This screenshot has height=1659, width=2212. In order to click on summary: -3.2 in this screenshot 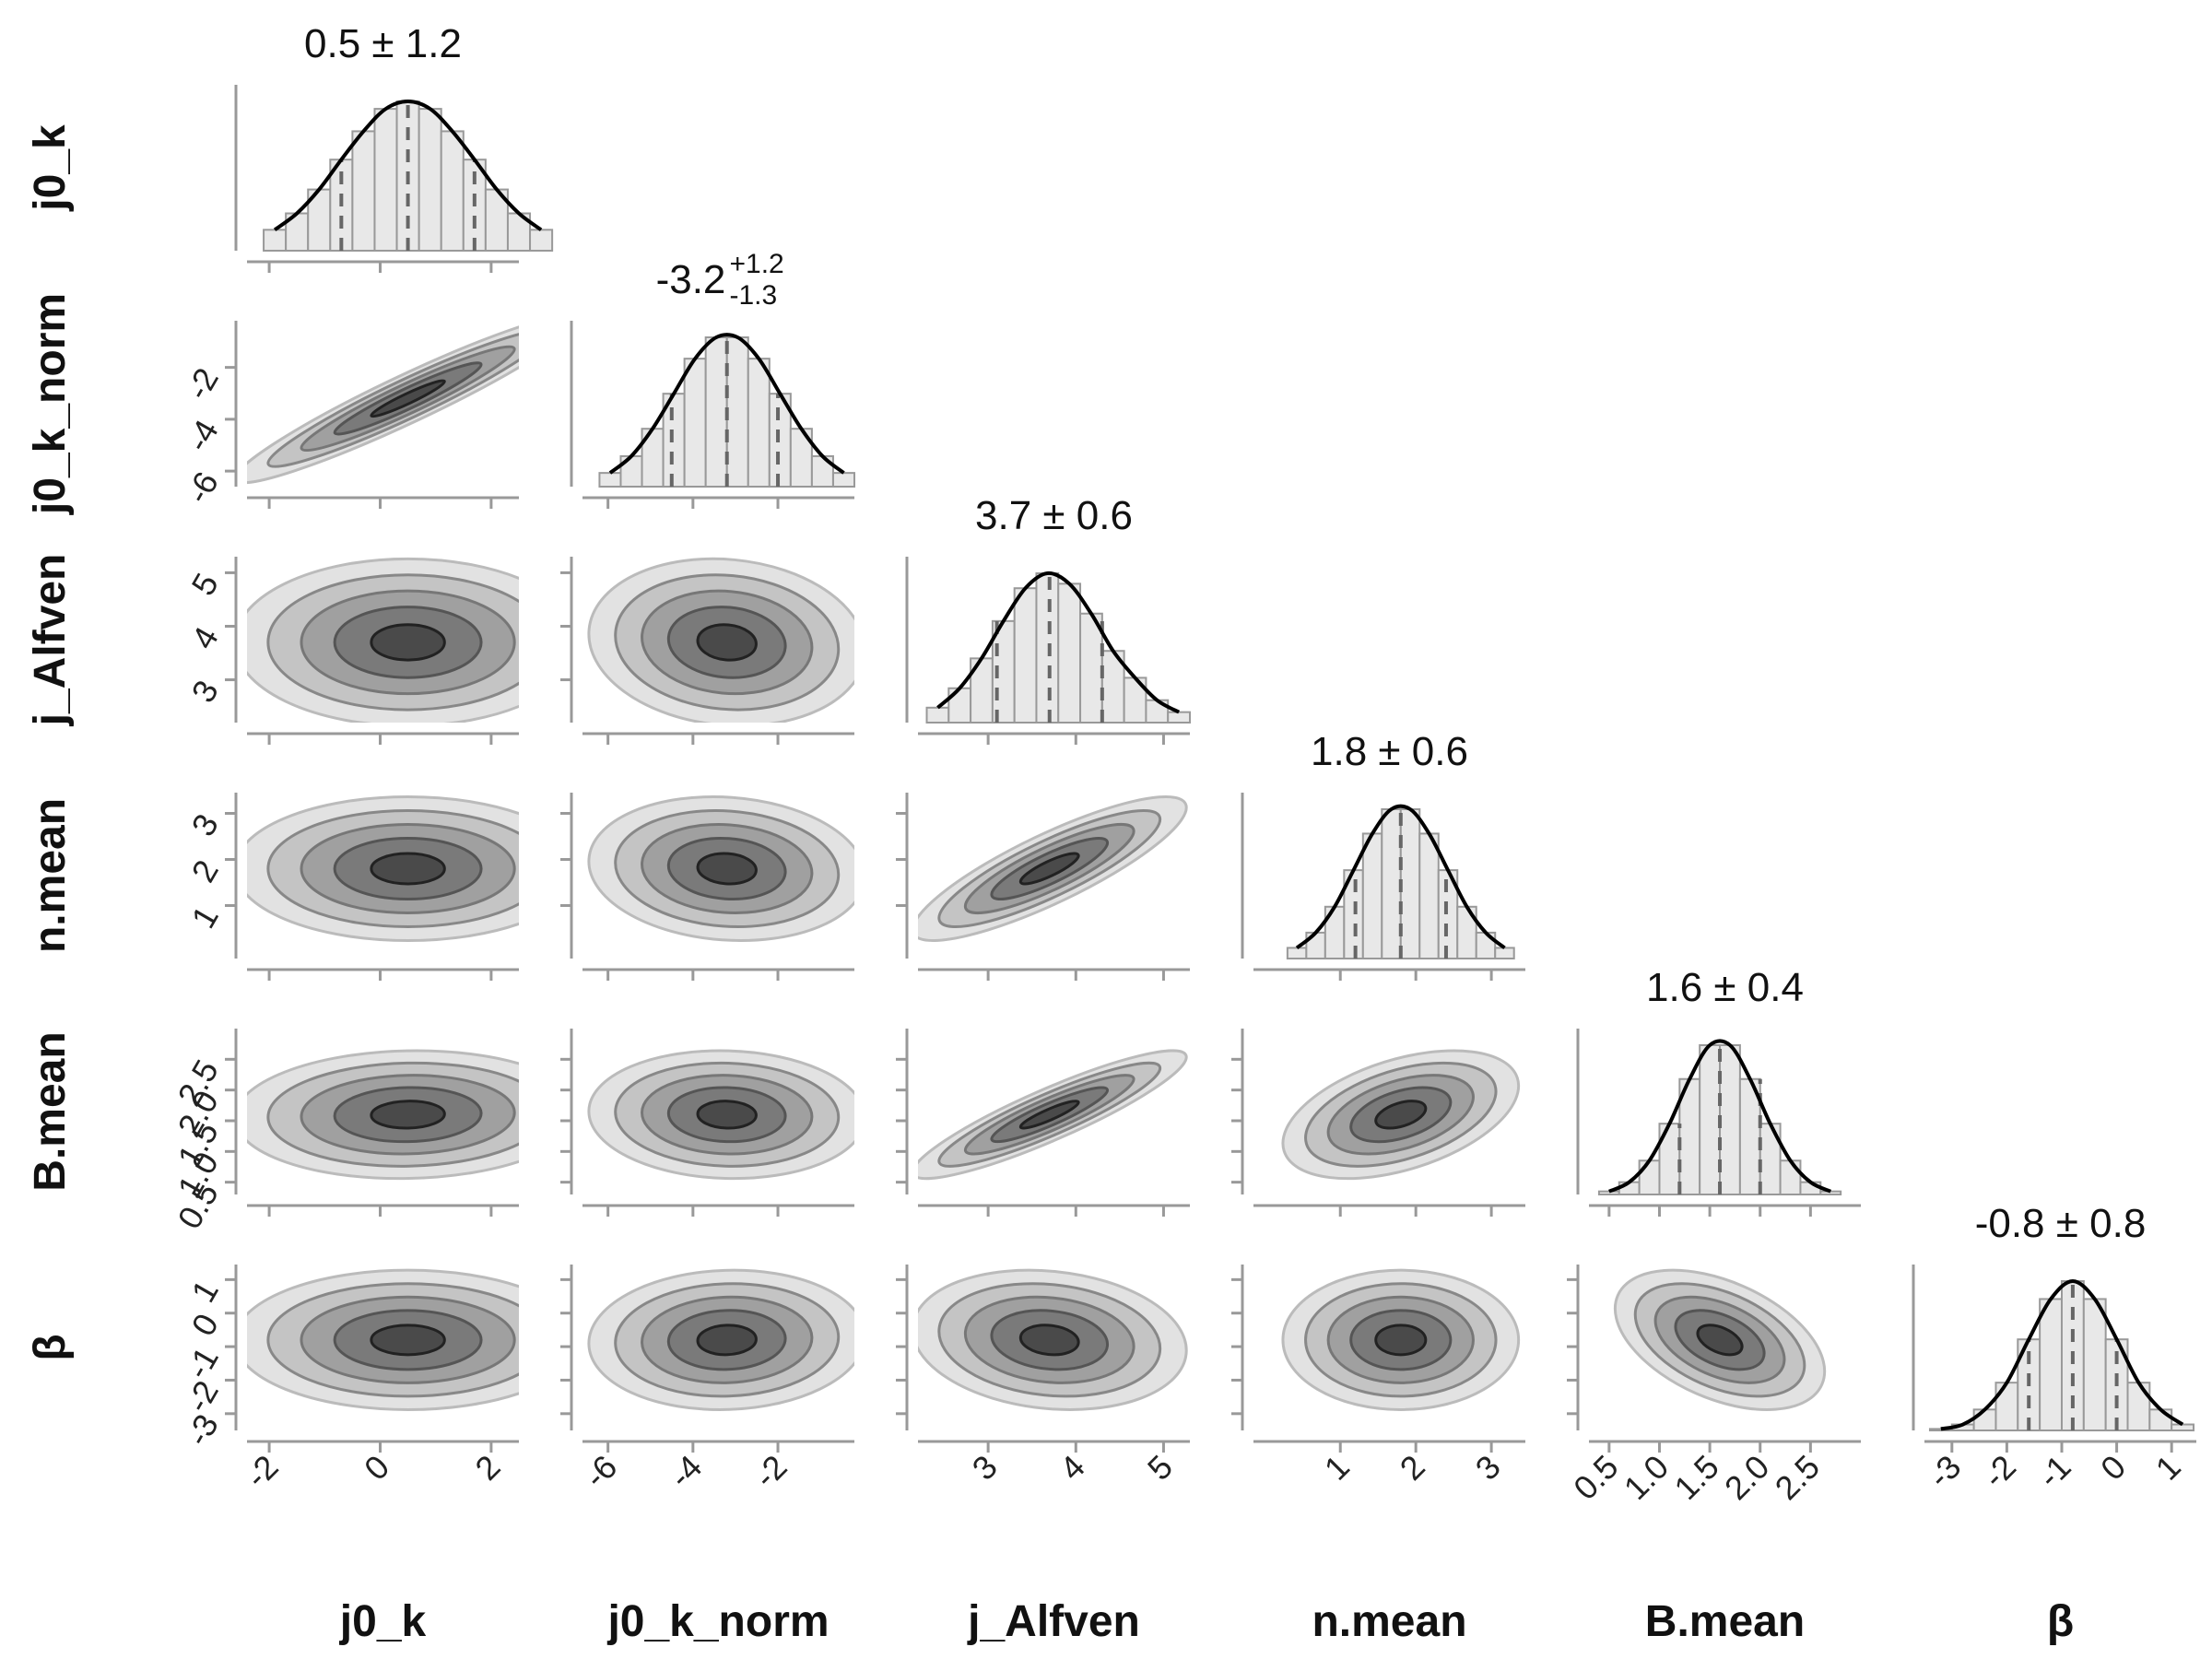, I will do `click(691, 279)`.